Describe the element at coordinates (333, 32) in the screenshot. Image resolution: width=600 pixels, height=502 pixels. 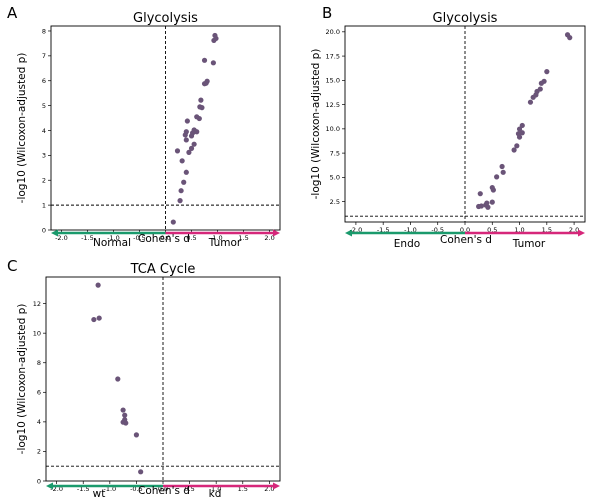
I see `y-tick-label: 20.0` at that location.